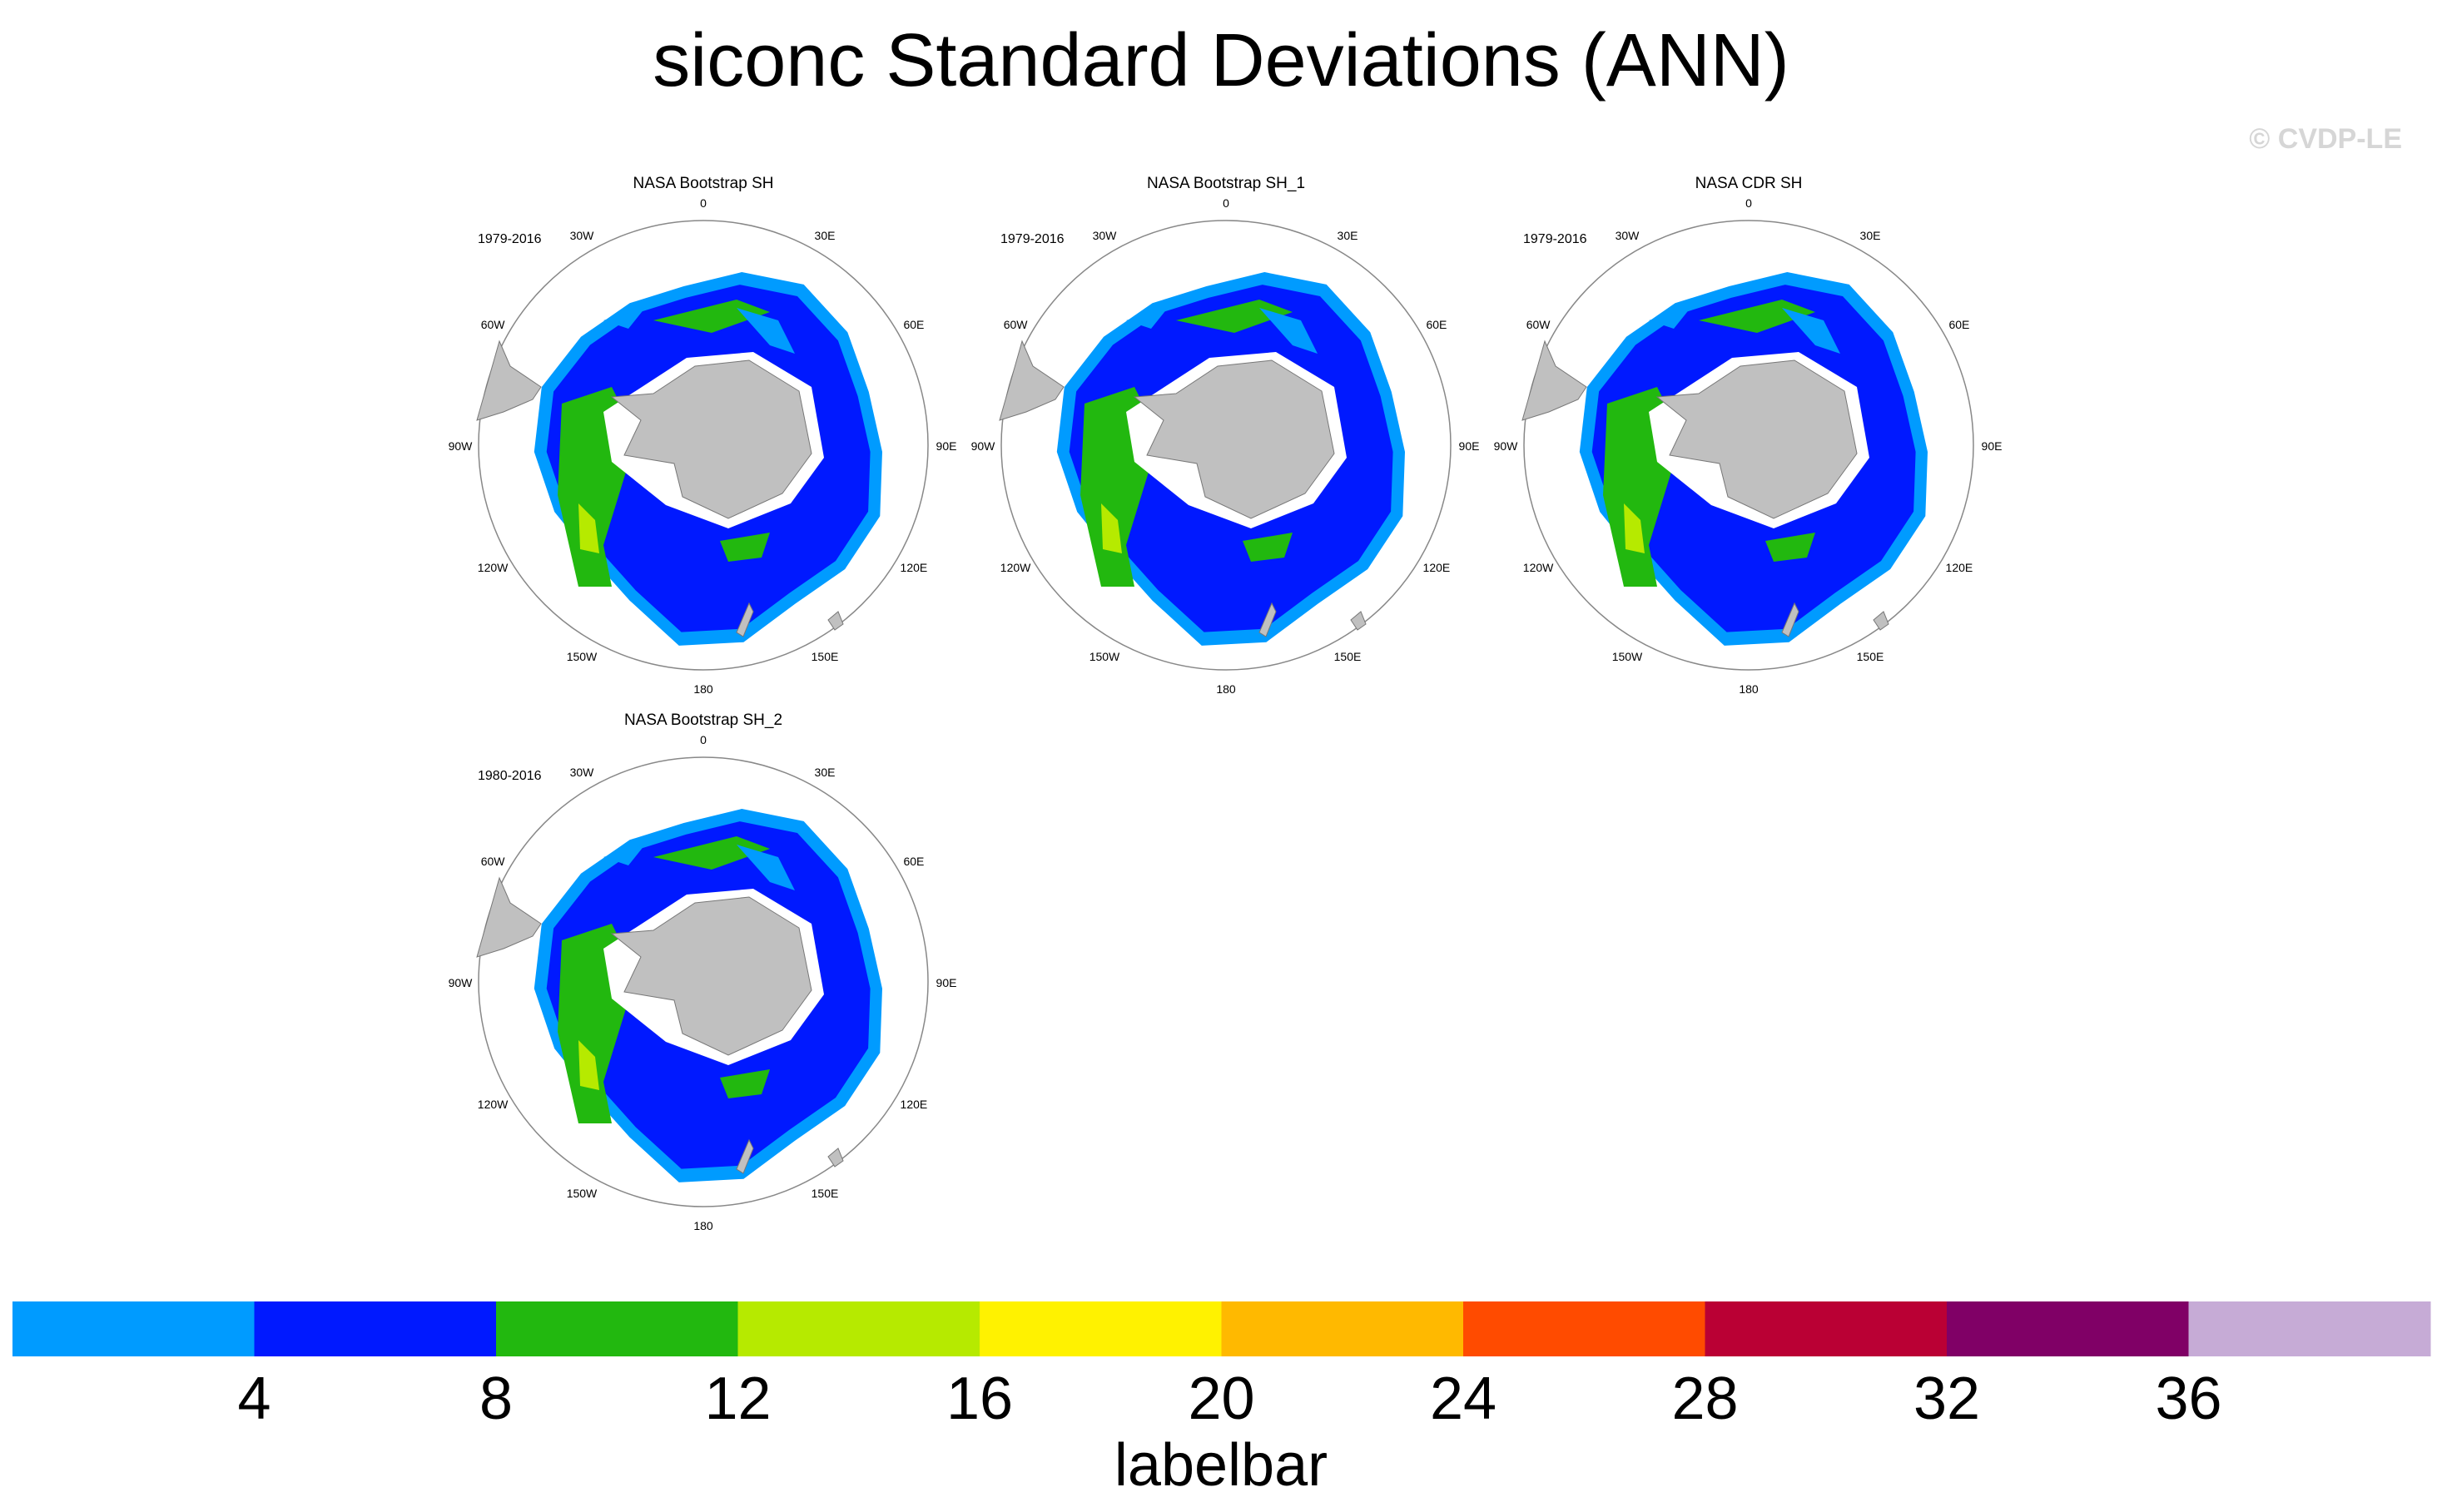 Image resolution: width=2442 pixels, height=1512 pixels. I want to click on labelbar-tick-label: 8, so click(496, 1399).